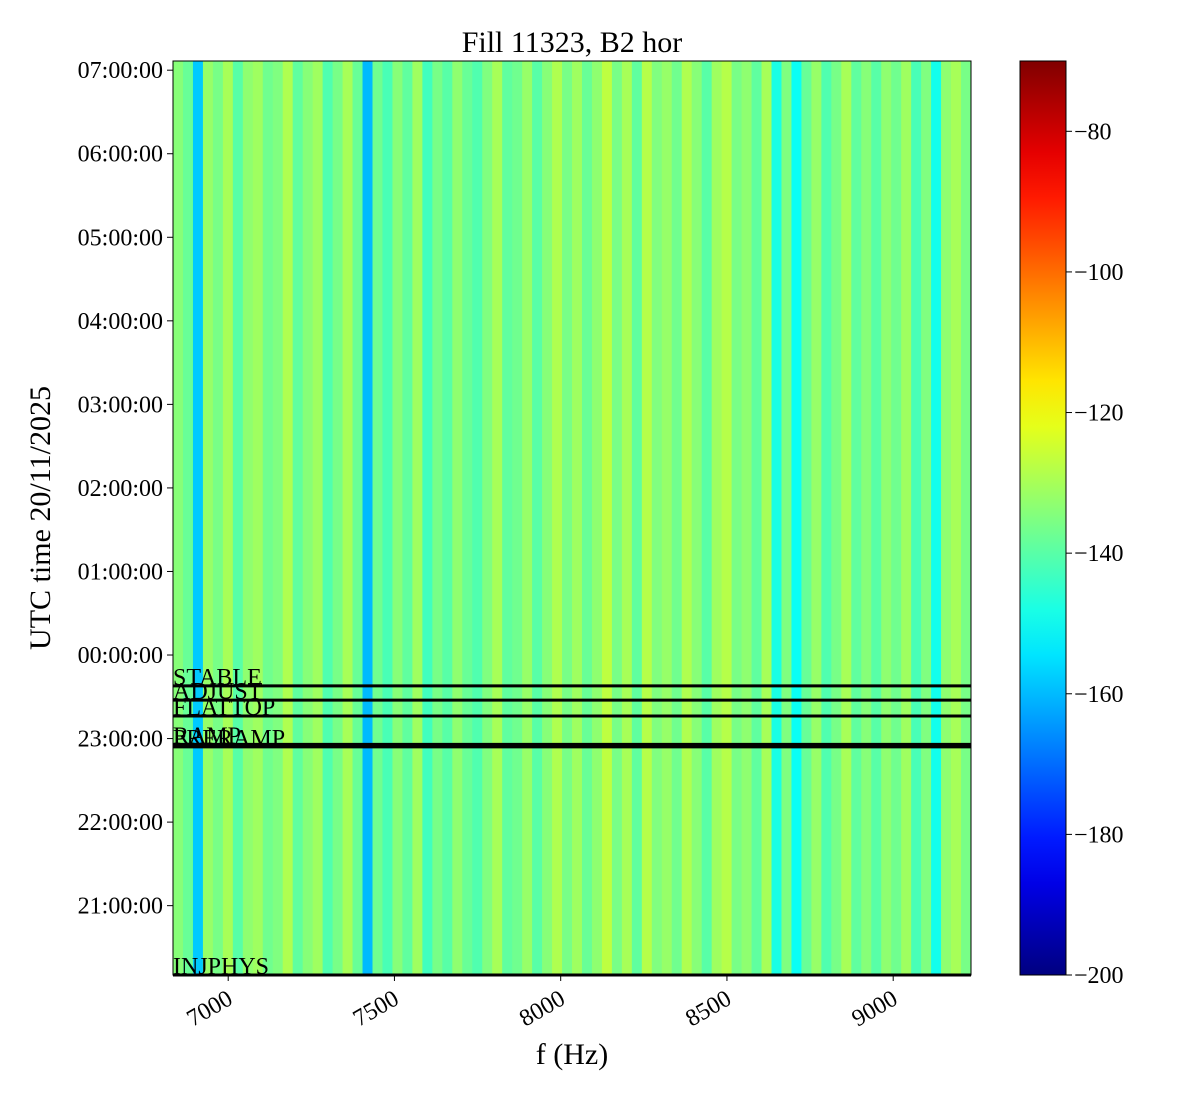  I want to click on colorbar-tick-label: −140, so click(1099, 554).